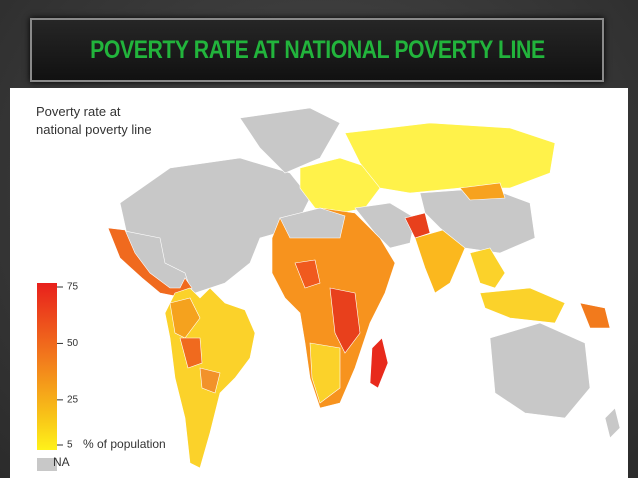  I want to click on color-scale, so click(47, 366).